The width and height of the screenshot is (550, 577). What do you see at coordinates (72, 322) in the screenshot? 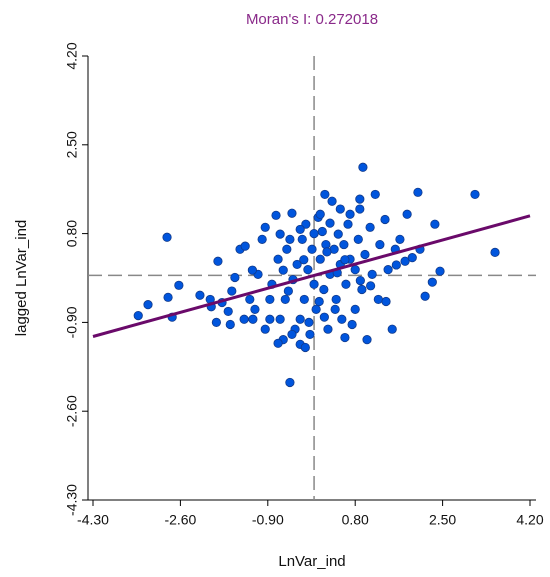
I see `y-tick-label: -0.90` at bounding box center [72, 322].